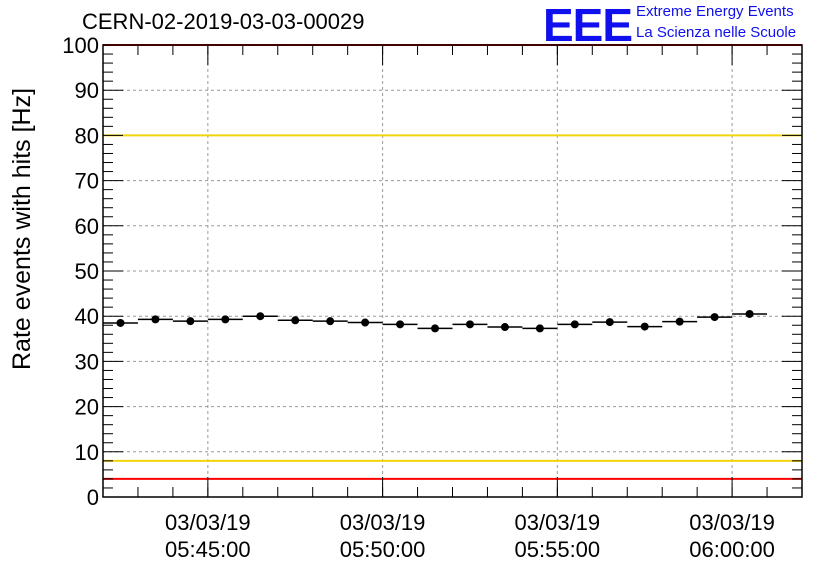 The height and width of the screenshot is (572, 836). What do you see at coordinates (87, 452) in the screenshot?
I see `y-tick-label: 10` at bounding box center [87, 452].